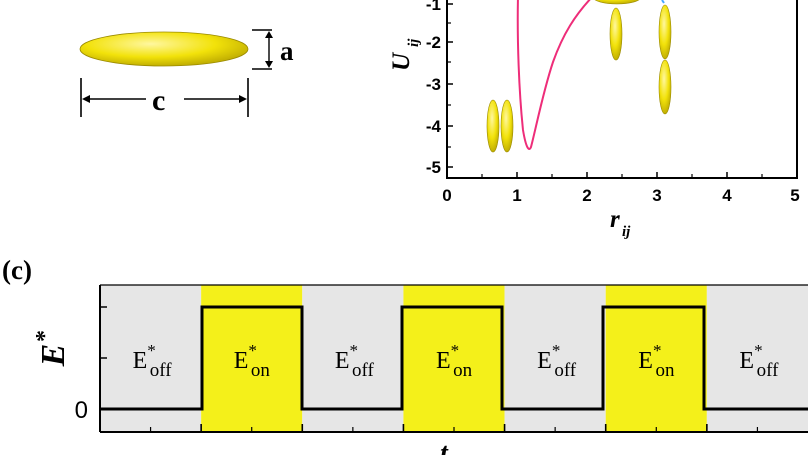 This screenshot has width=808, height=455. Describe the element at coordinates (53, 356) in the screenshot. I see `e-star-axis-label-main: E` at that location.